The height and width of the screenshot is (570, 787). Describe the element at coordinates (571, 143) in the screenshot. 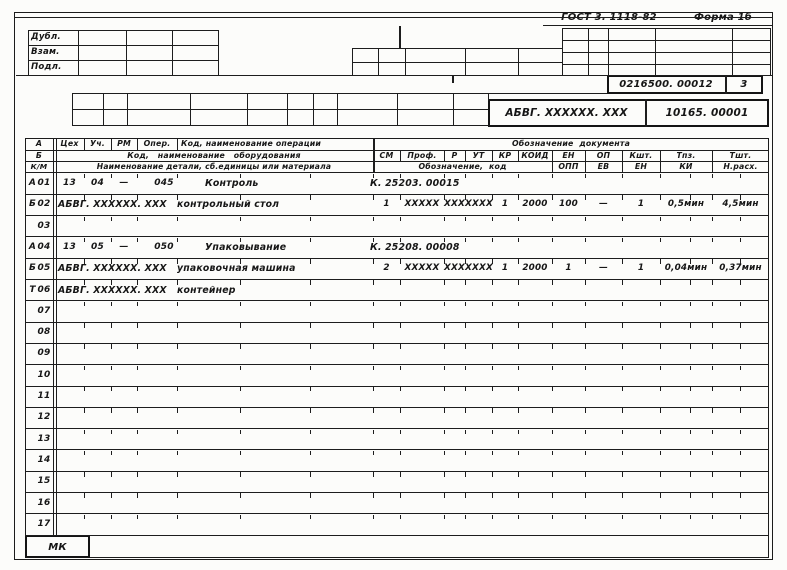

I see `header-doc-designation: Обозначение документа` at that location.